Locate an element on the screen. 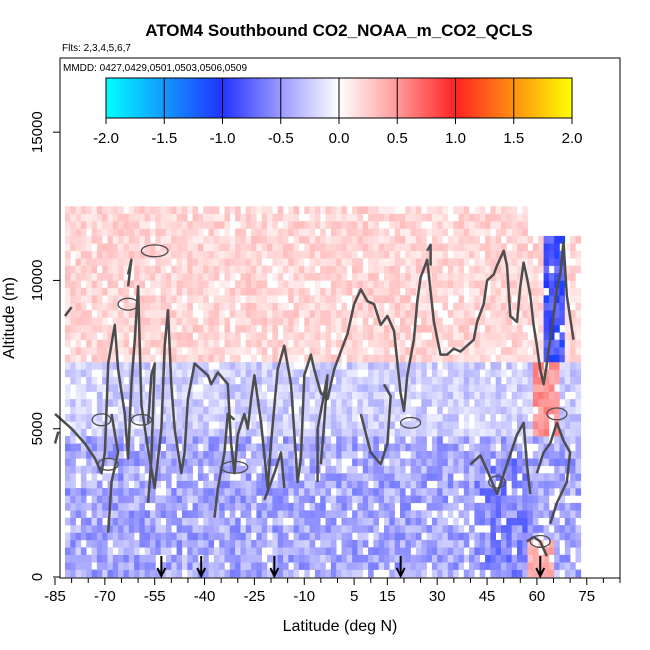 This screenshot has height=650, width=650. colorbar-tick-label: -1.5 is located at coordinates (164, 138).